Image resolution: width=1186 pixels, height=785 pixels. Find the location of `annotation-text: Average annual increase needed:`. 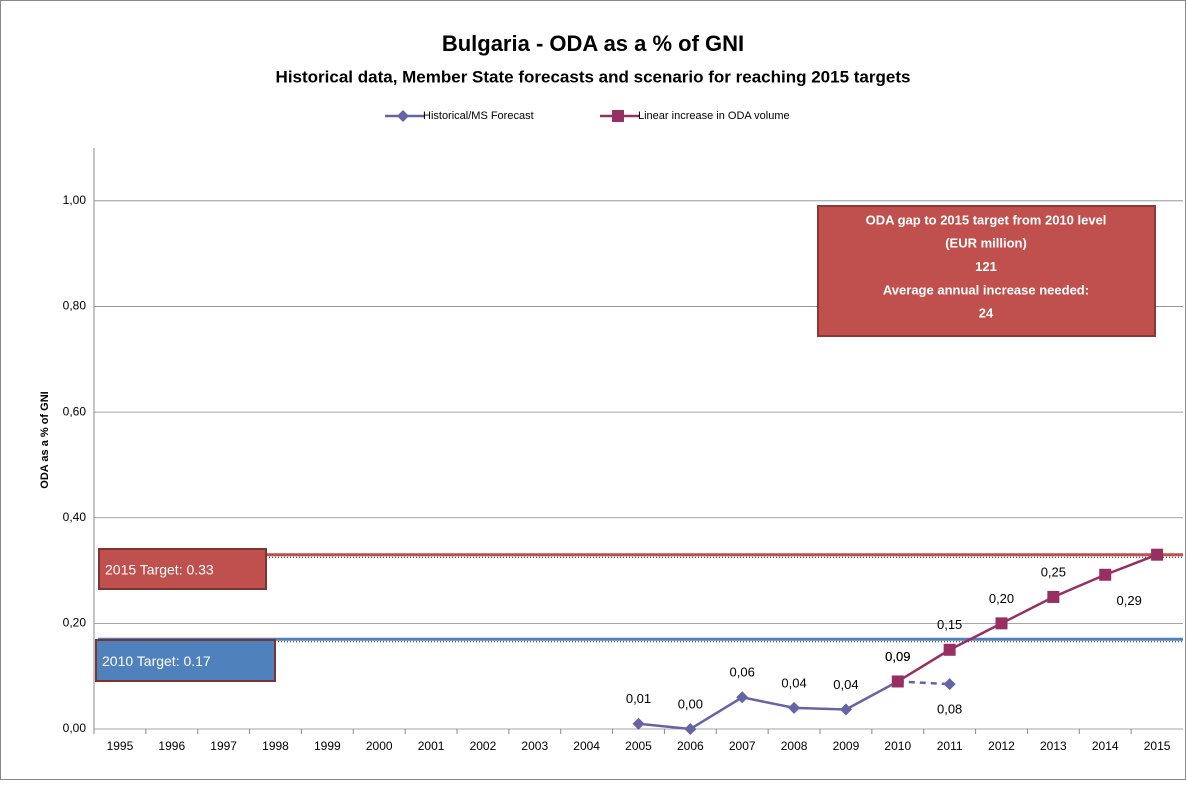

annotation-text: Average annual increase needed: is located at coordinates (986, 289).